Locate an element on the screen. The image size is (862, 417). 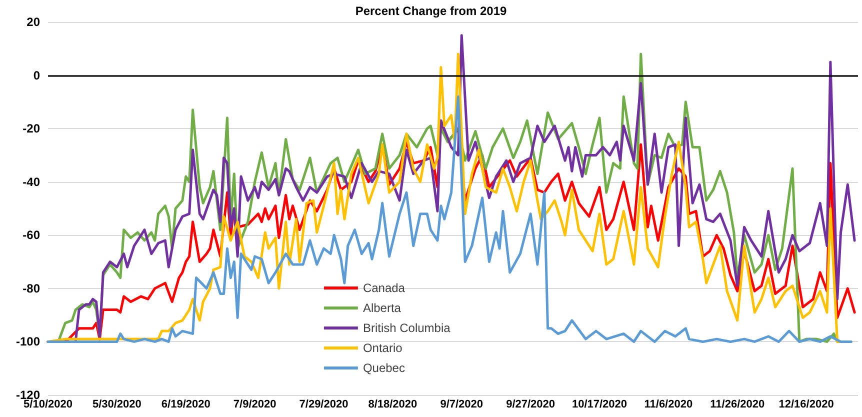
x-tick-label: 11/26/2020 is located at coordinates (737, 404).